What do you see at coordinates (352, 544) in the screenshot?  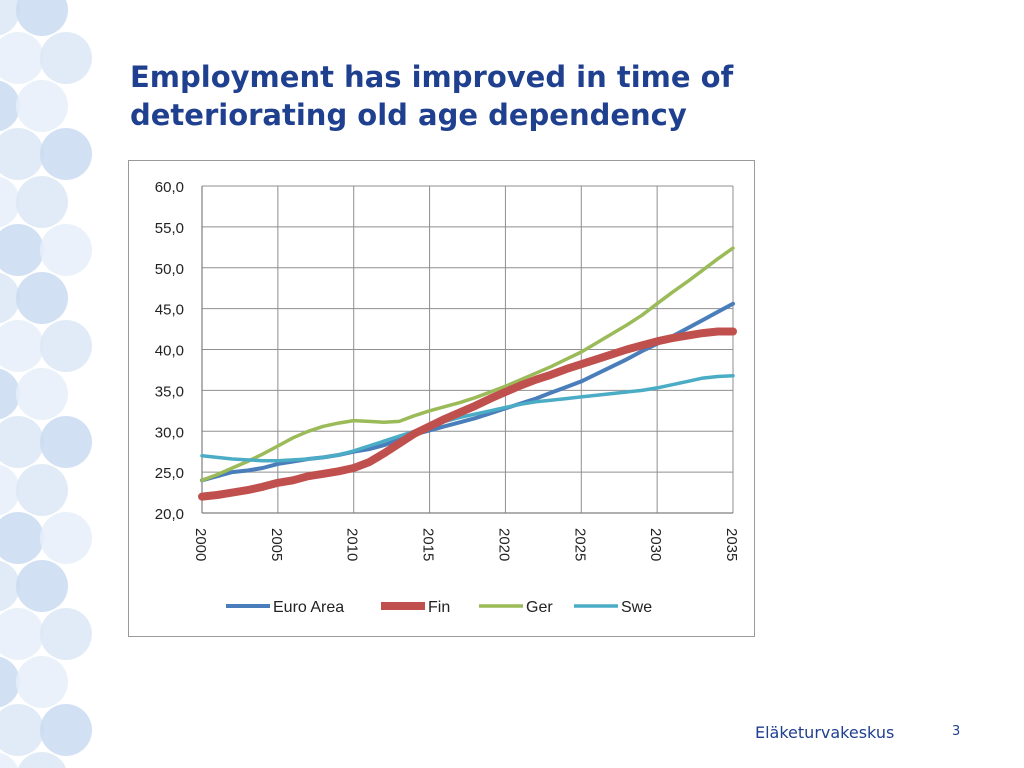 I see `x-tick-label: 2010` at bounding box center [352, 544].